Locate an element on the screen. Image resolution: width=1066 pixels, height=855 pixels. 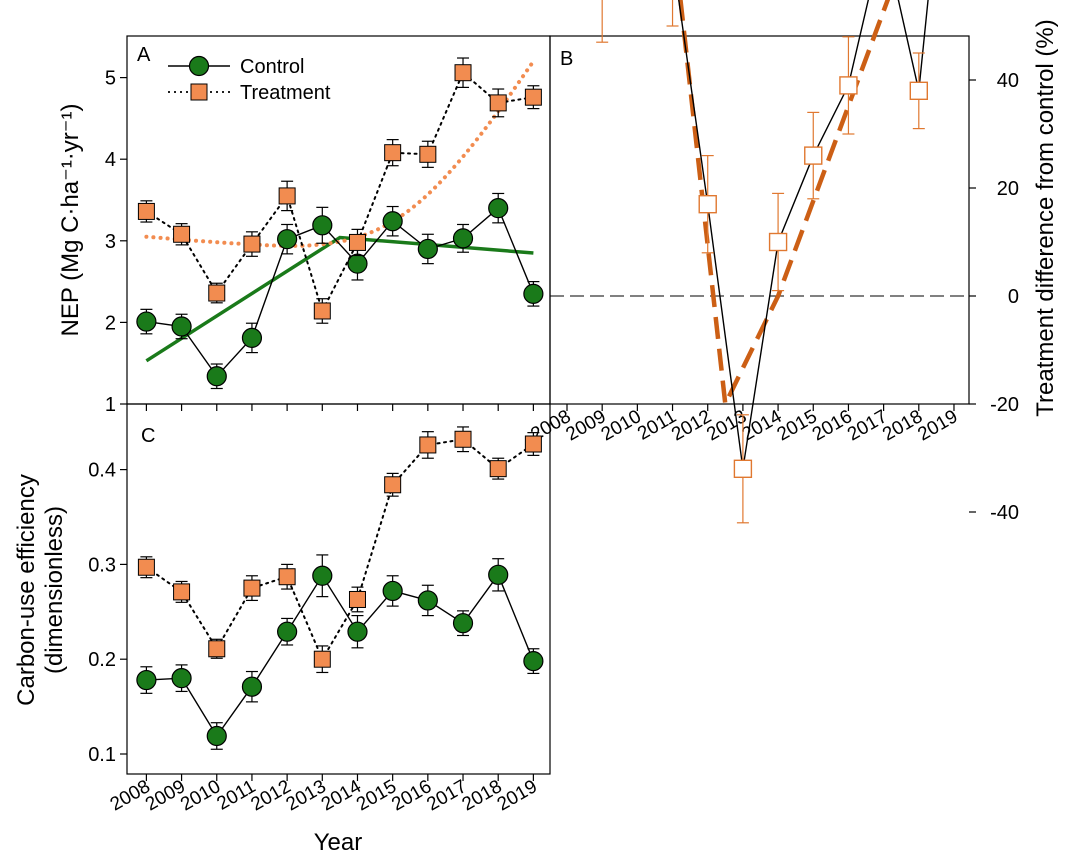
panel-a-series is located at coordinates (340, 223).